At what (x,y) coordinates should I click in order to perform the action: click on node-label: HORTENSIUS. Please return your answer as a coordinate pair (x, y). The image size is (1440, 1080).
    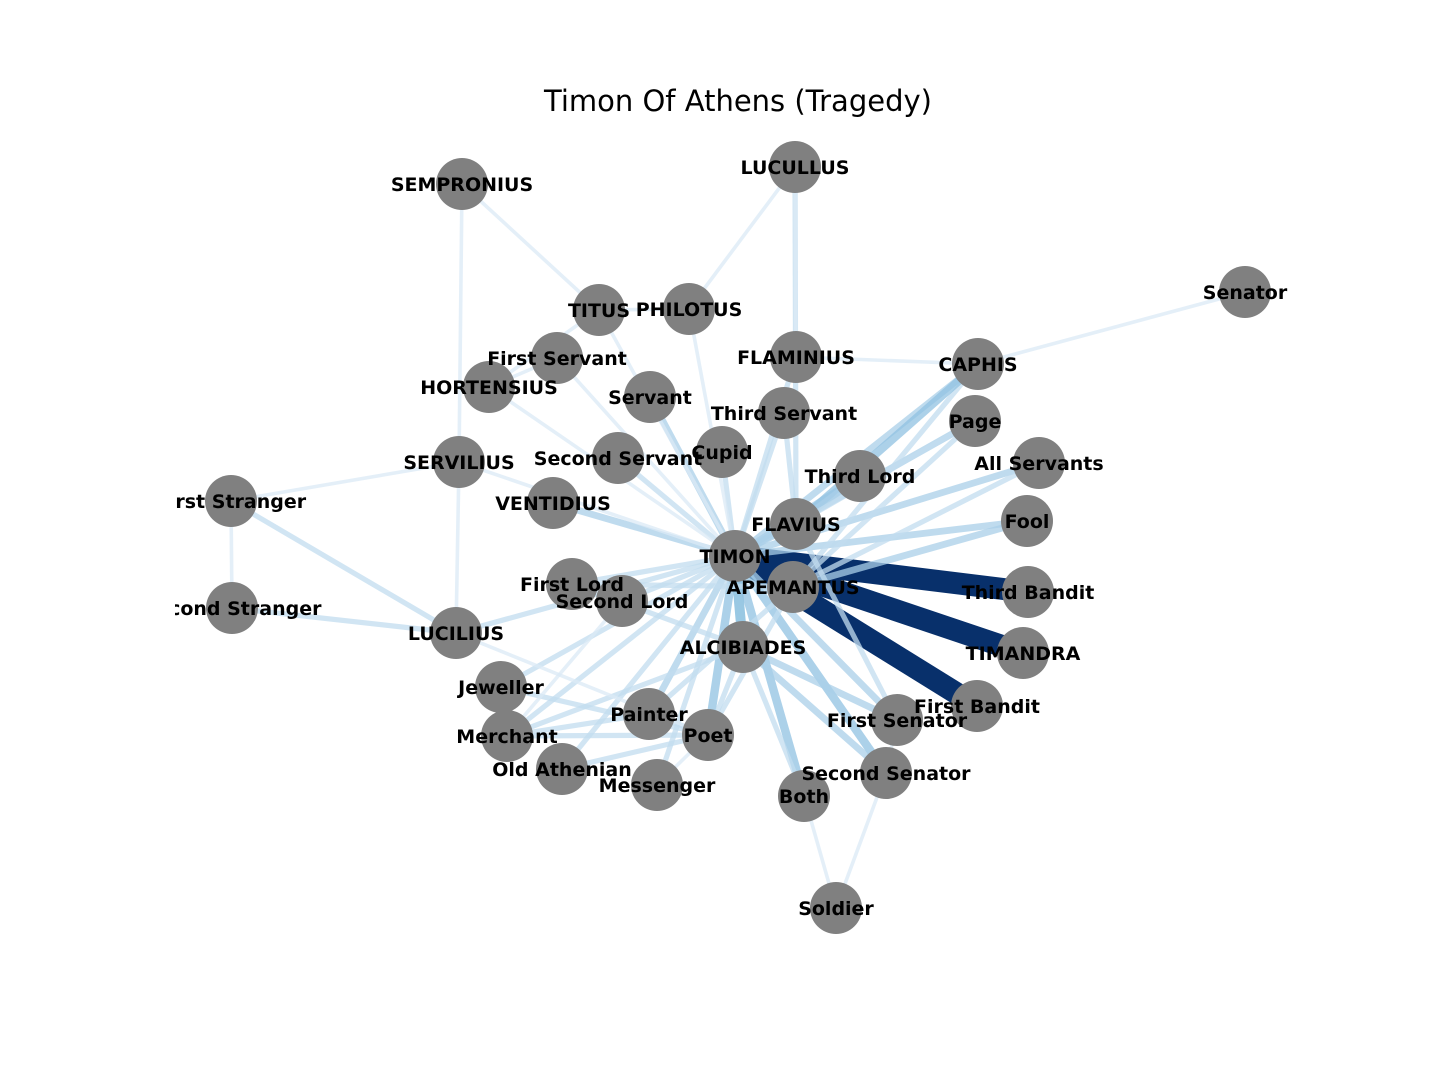
    Looking at the image, I should click on (489, 388).